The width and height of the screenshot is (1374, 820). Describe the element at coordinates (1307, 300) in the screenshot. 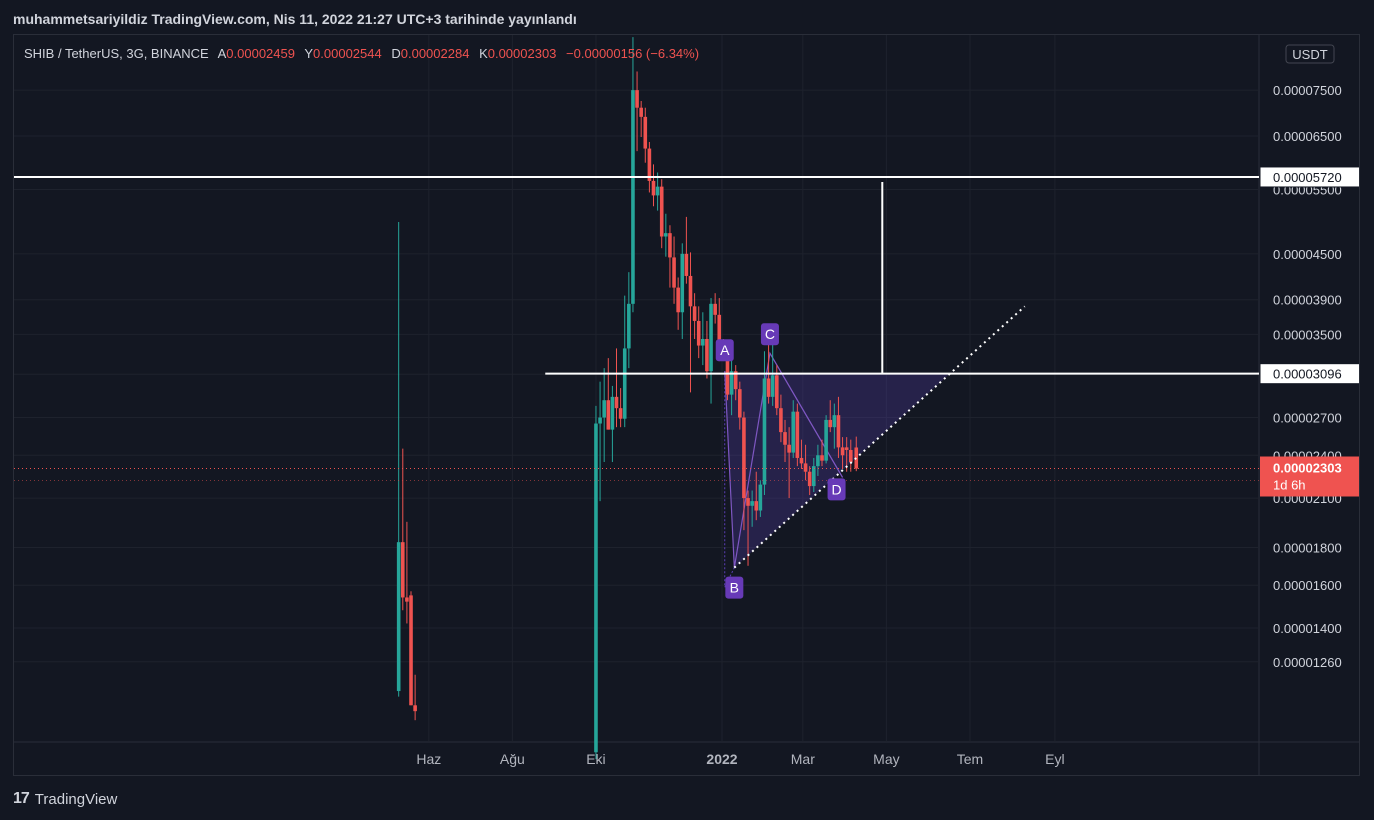

I see `y-tick-label: 0.00003900` at that location.